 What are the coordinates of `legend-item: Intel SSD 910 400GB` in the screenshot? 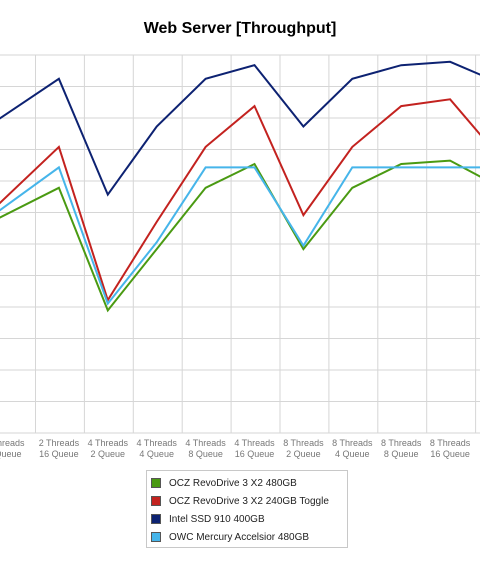 It's located at (249, 519).